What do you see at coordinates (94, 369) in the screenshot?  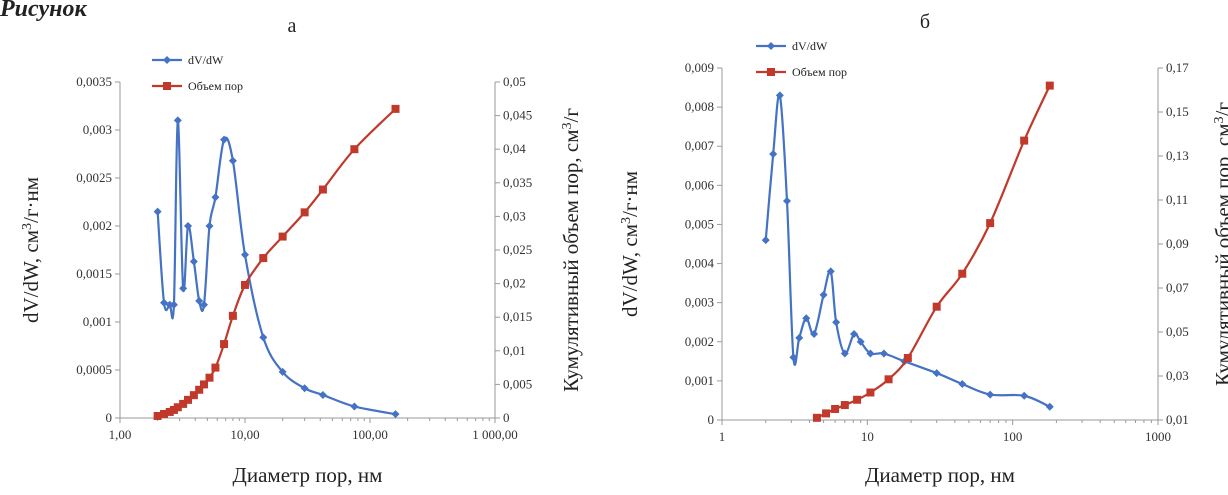 I see `y-tick-label: 0,0005` at bounding box center [94, 369].